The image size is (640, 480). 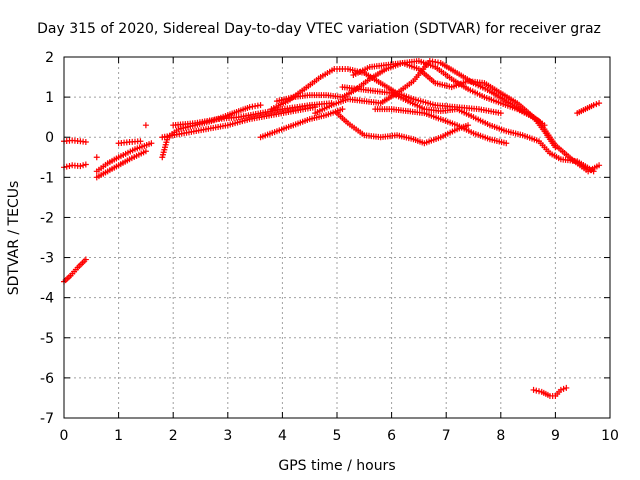 What do you see at coordinates (227, 436) in the screenshot?
I see `x-tick-label: 3` at bounding box center [227, 436].